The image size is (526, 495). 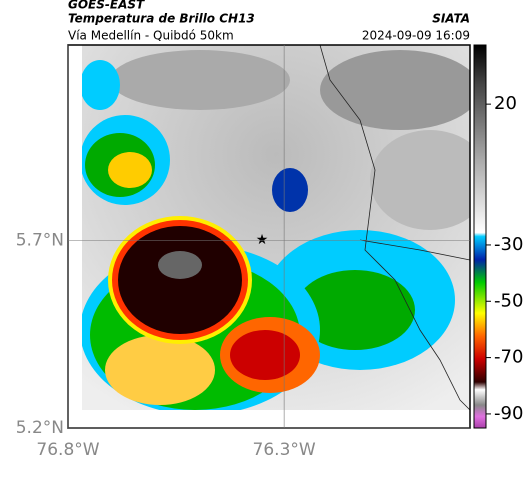 I want to click on colorbar-tick-label: -30, so click(x=508, y=244).